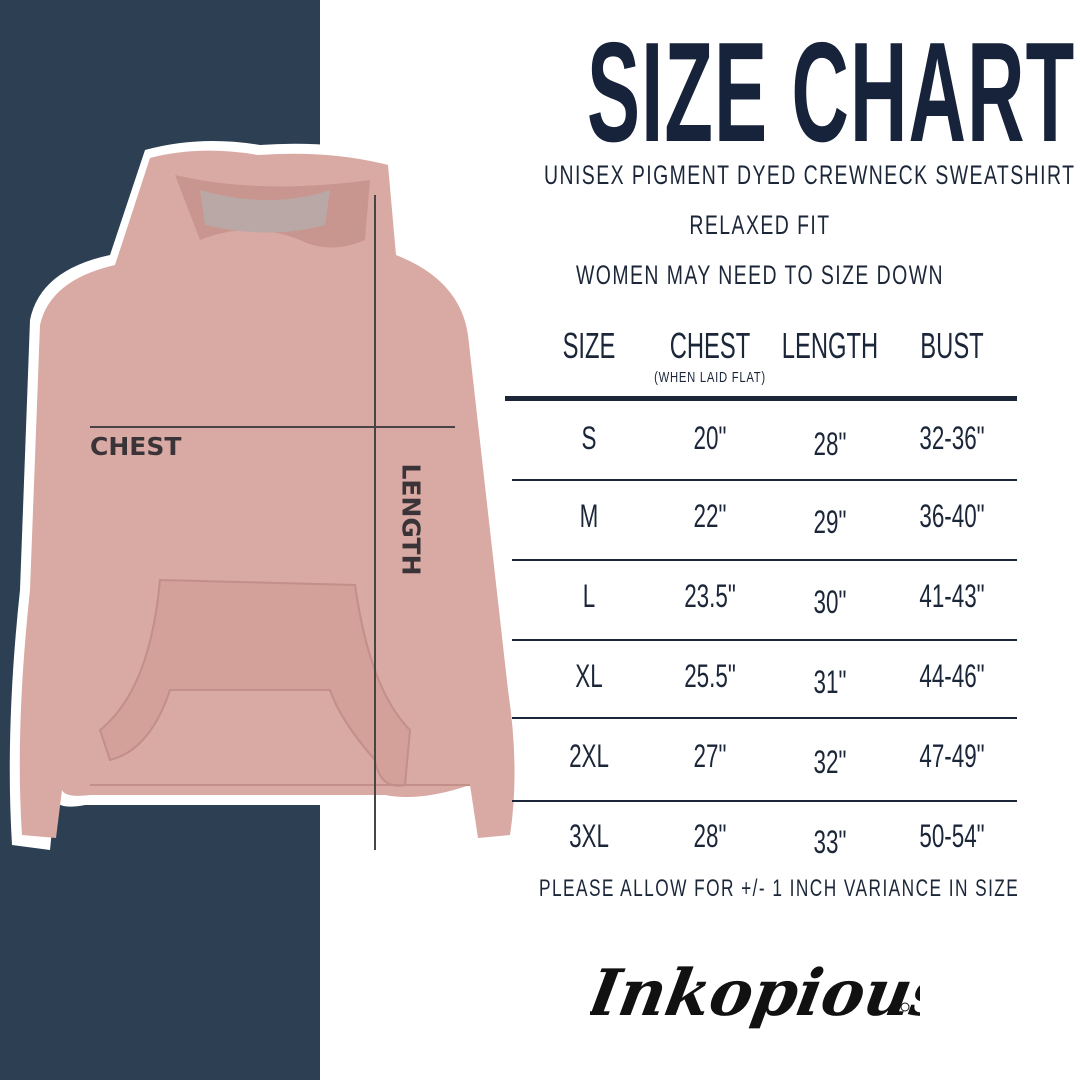  What do you see at coordinates (760, 225) in the screenshot?
I see `fit-label: RELAXED FIT` at bounding box center [760, 225].